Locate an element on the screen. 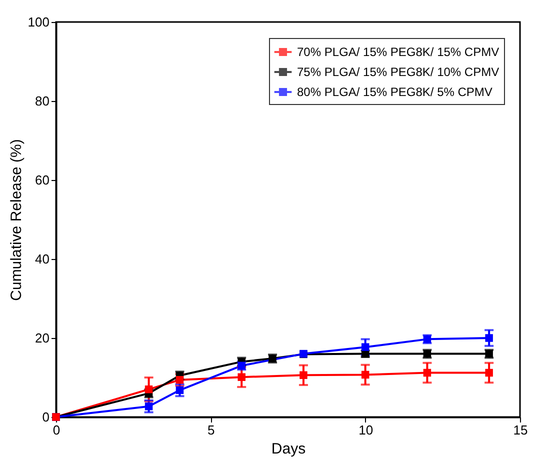 The image size is (546, 470). y-tick-label: 100 is located at coordinates (39, 22).